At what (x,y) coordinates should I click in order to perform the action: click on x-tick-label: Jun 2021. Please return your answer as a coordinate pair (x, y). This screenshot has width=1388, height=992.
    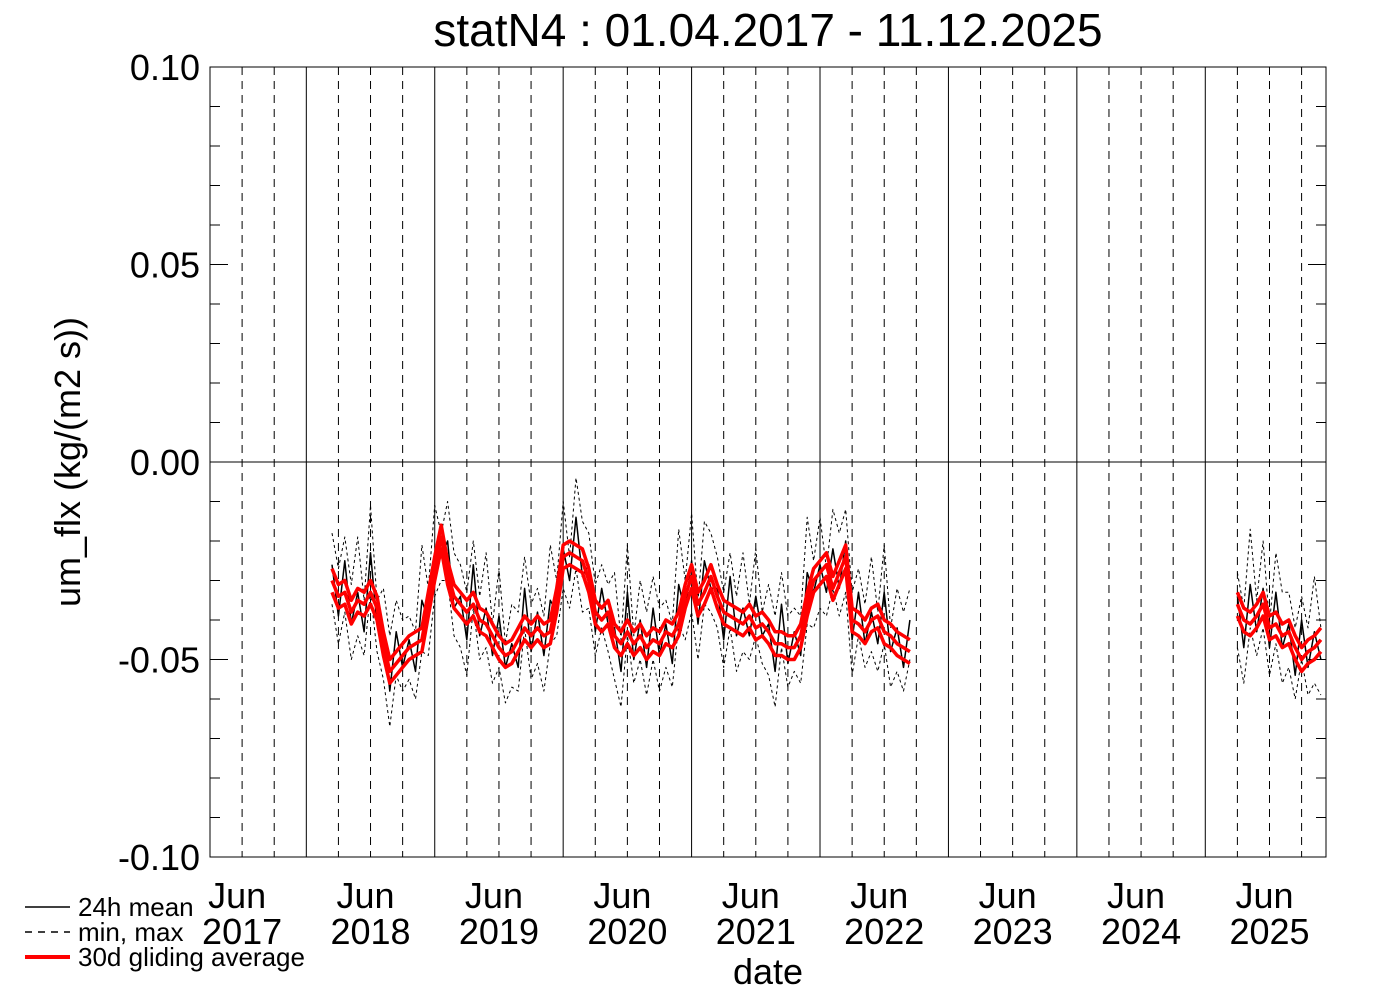
    Looking at the image, I should click on (756, 913).